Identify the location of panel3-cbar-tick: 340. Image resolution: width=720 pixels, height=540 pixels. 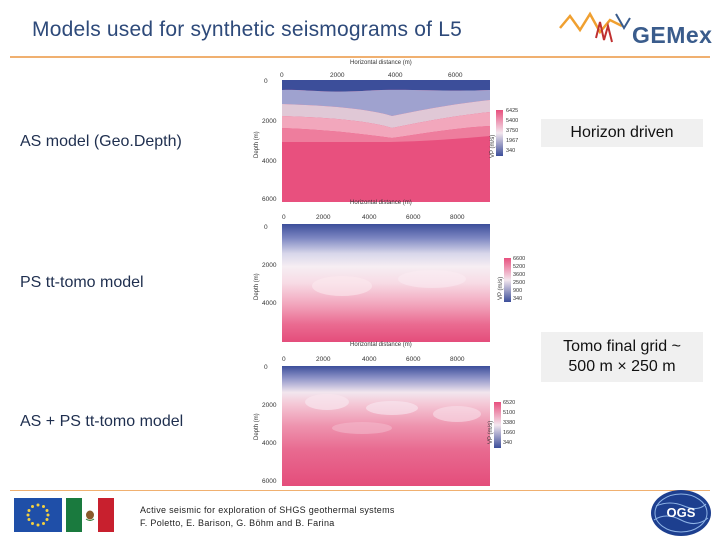
(508, 443).